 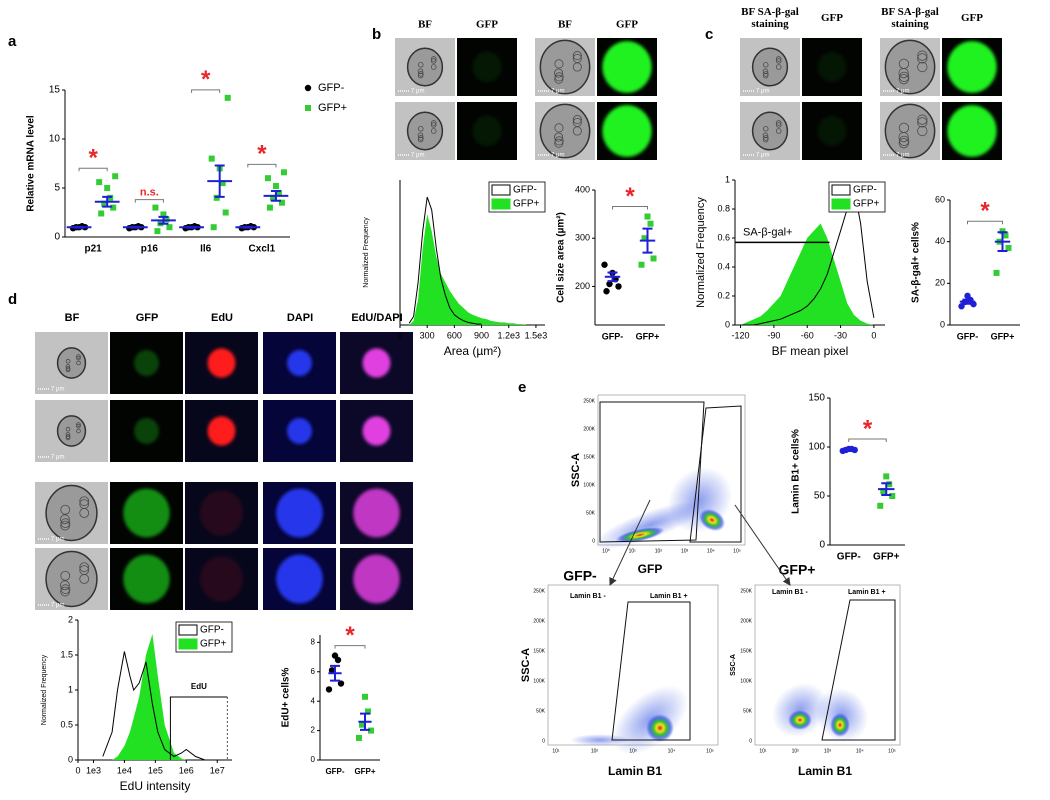 What do you see at coordinates (70, 619) in the screenshot?
I see `y-tick-label: 2` at bounding box center [70, 619].